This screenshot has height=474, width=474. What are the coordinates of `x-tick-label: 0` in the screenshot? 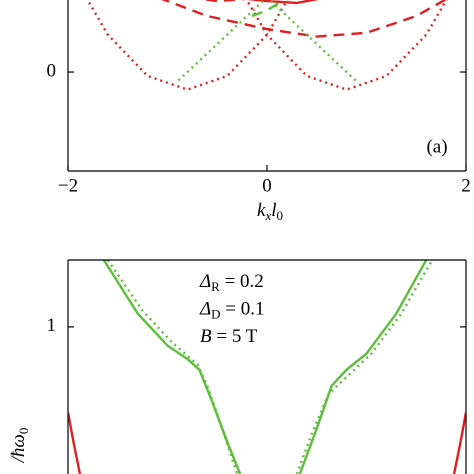 It's located at (267, 185).